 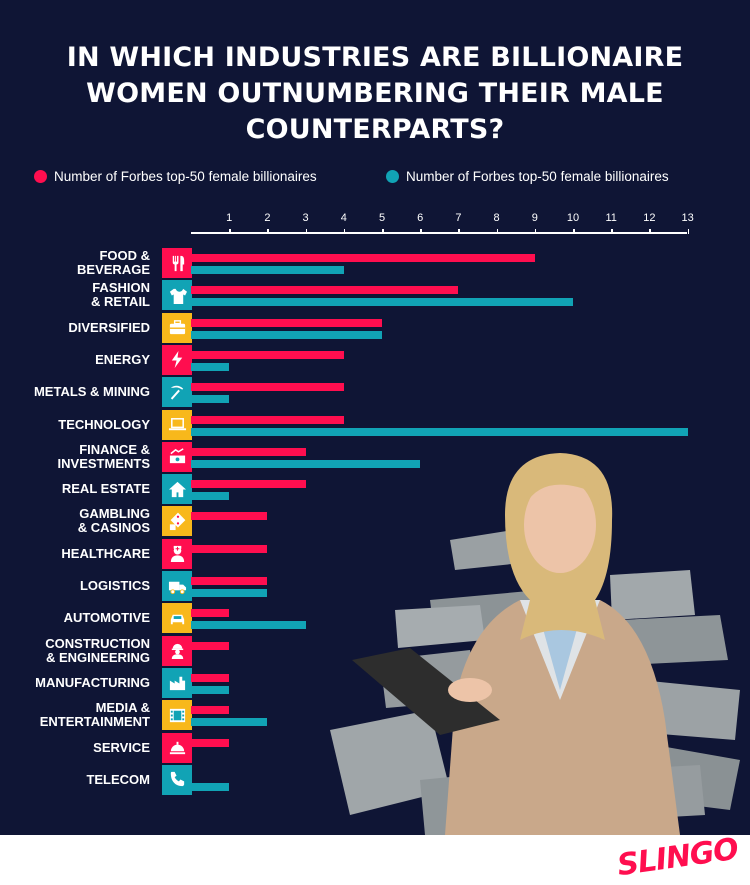 What do you see at coordinates (91, 392) in the screenshot?
I see `category-label: METALS & MINING` at bounding box center [91, 392].